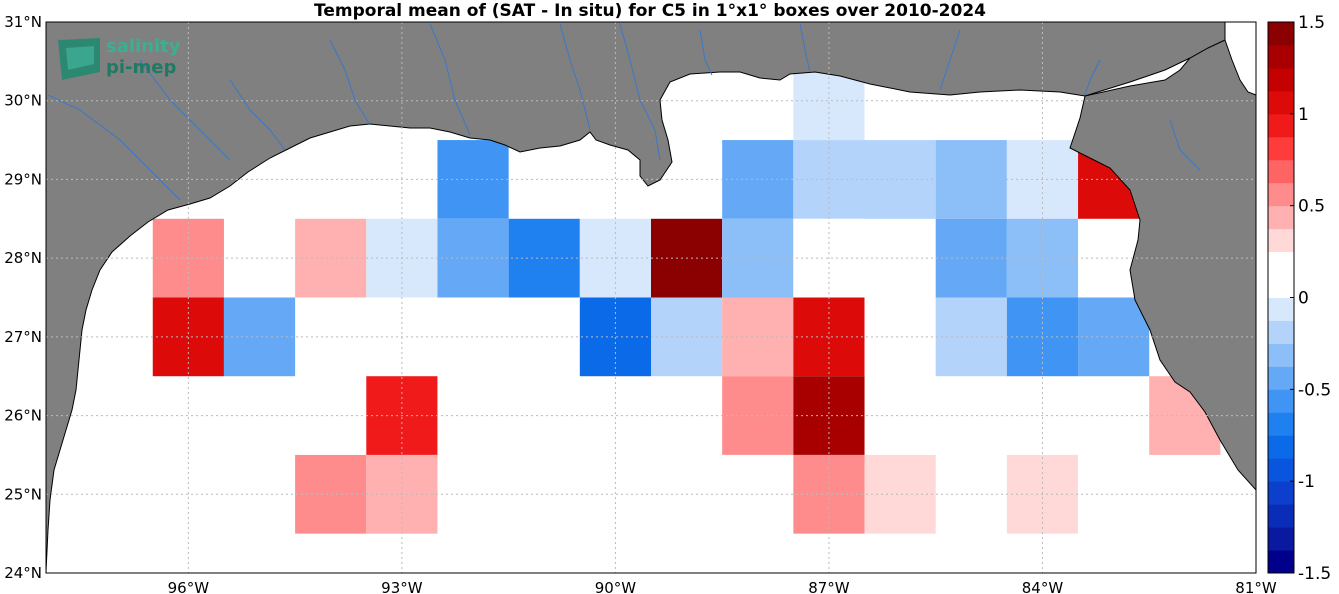  What do you see at coordinates (616, 586) in the screenshot?
I see `lon-tick-label: 90°W` at bounding box center [616, 586].